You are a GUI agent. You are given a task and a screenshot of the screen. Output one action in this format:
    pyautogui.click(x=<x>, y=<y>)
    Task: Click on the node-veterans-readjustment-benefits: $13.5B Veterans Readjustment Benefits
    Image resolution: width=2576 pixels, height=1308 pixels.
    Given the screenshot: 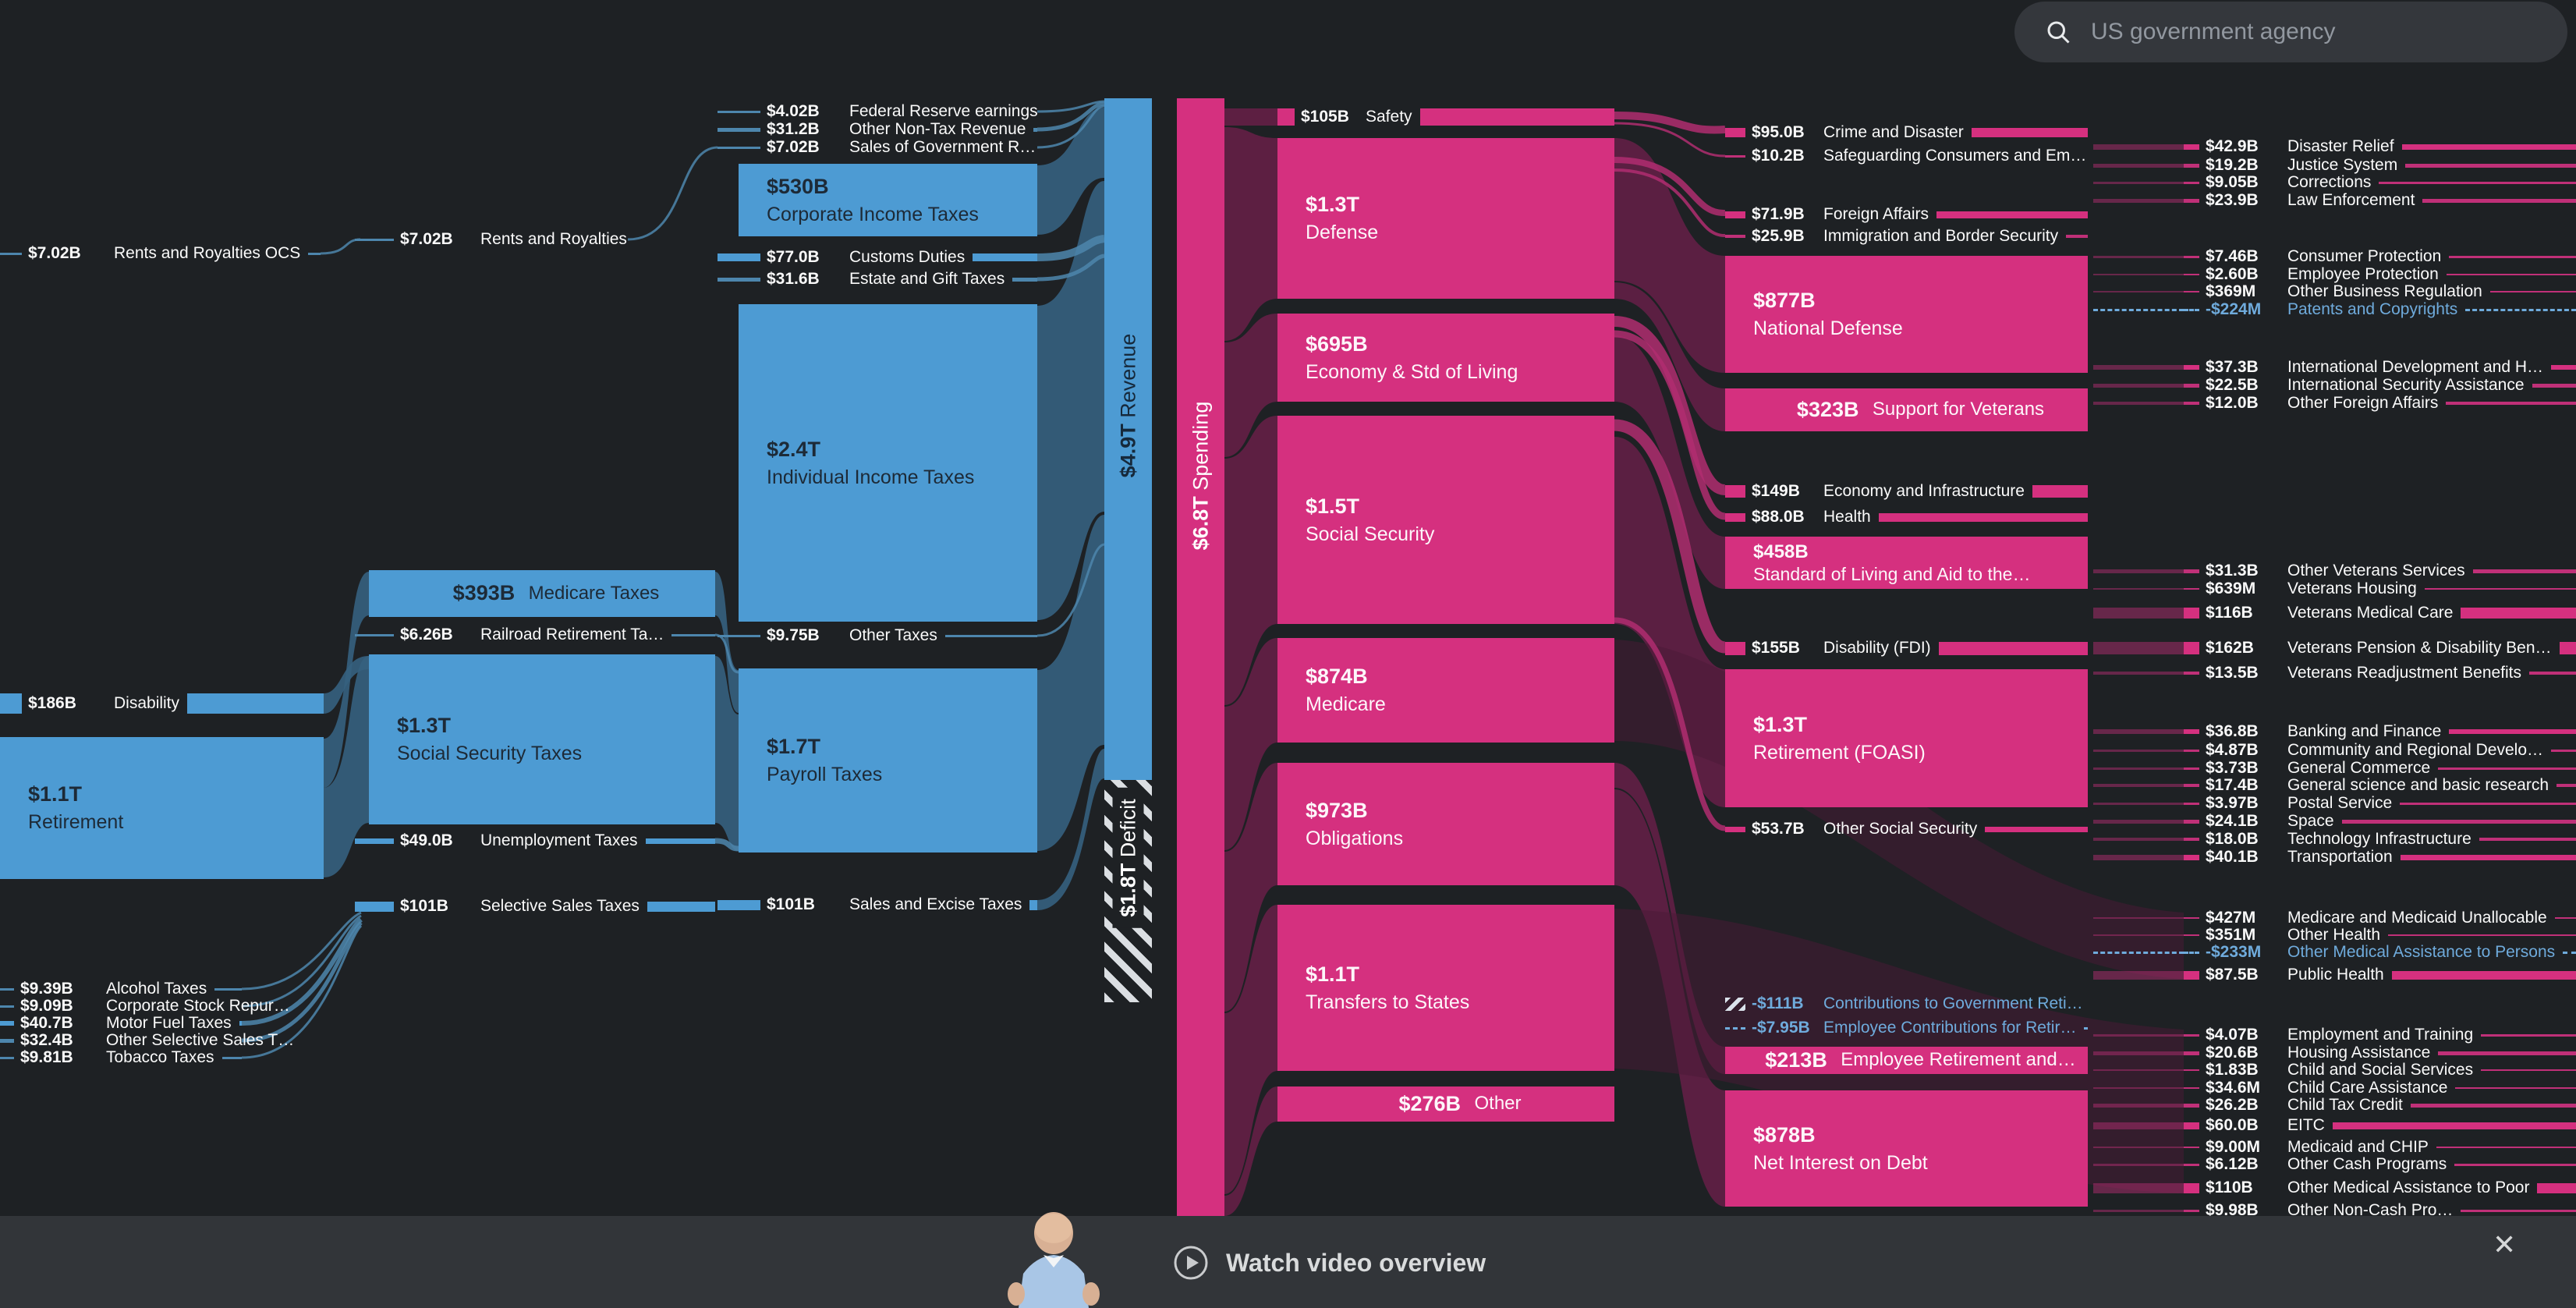 What is the action you would take?
    pyautogui.click(x=2380, y=673)
    